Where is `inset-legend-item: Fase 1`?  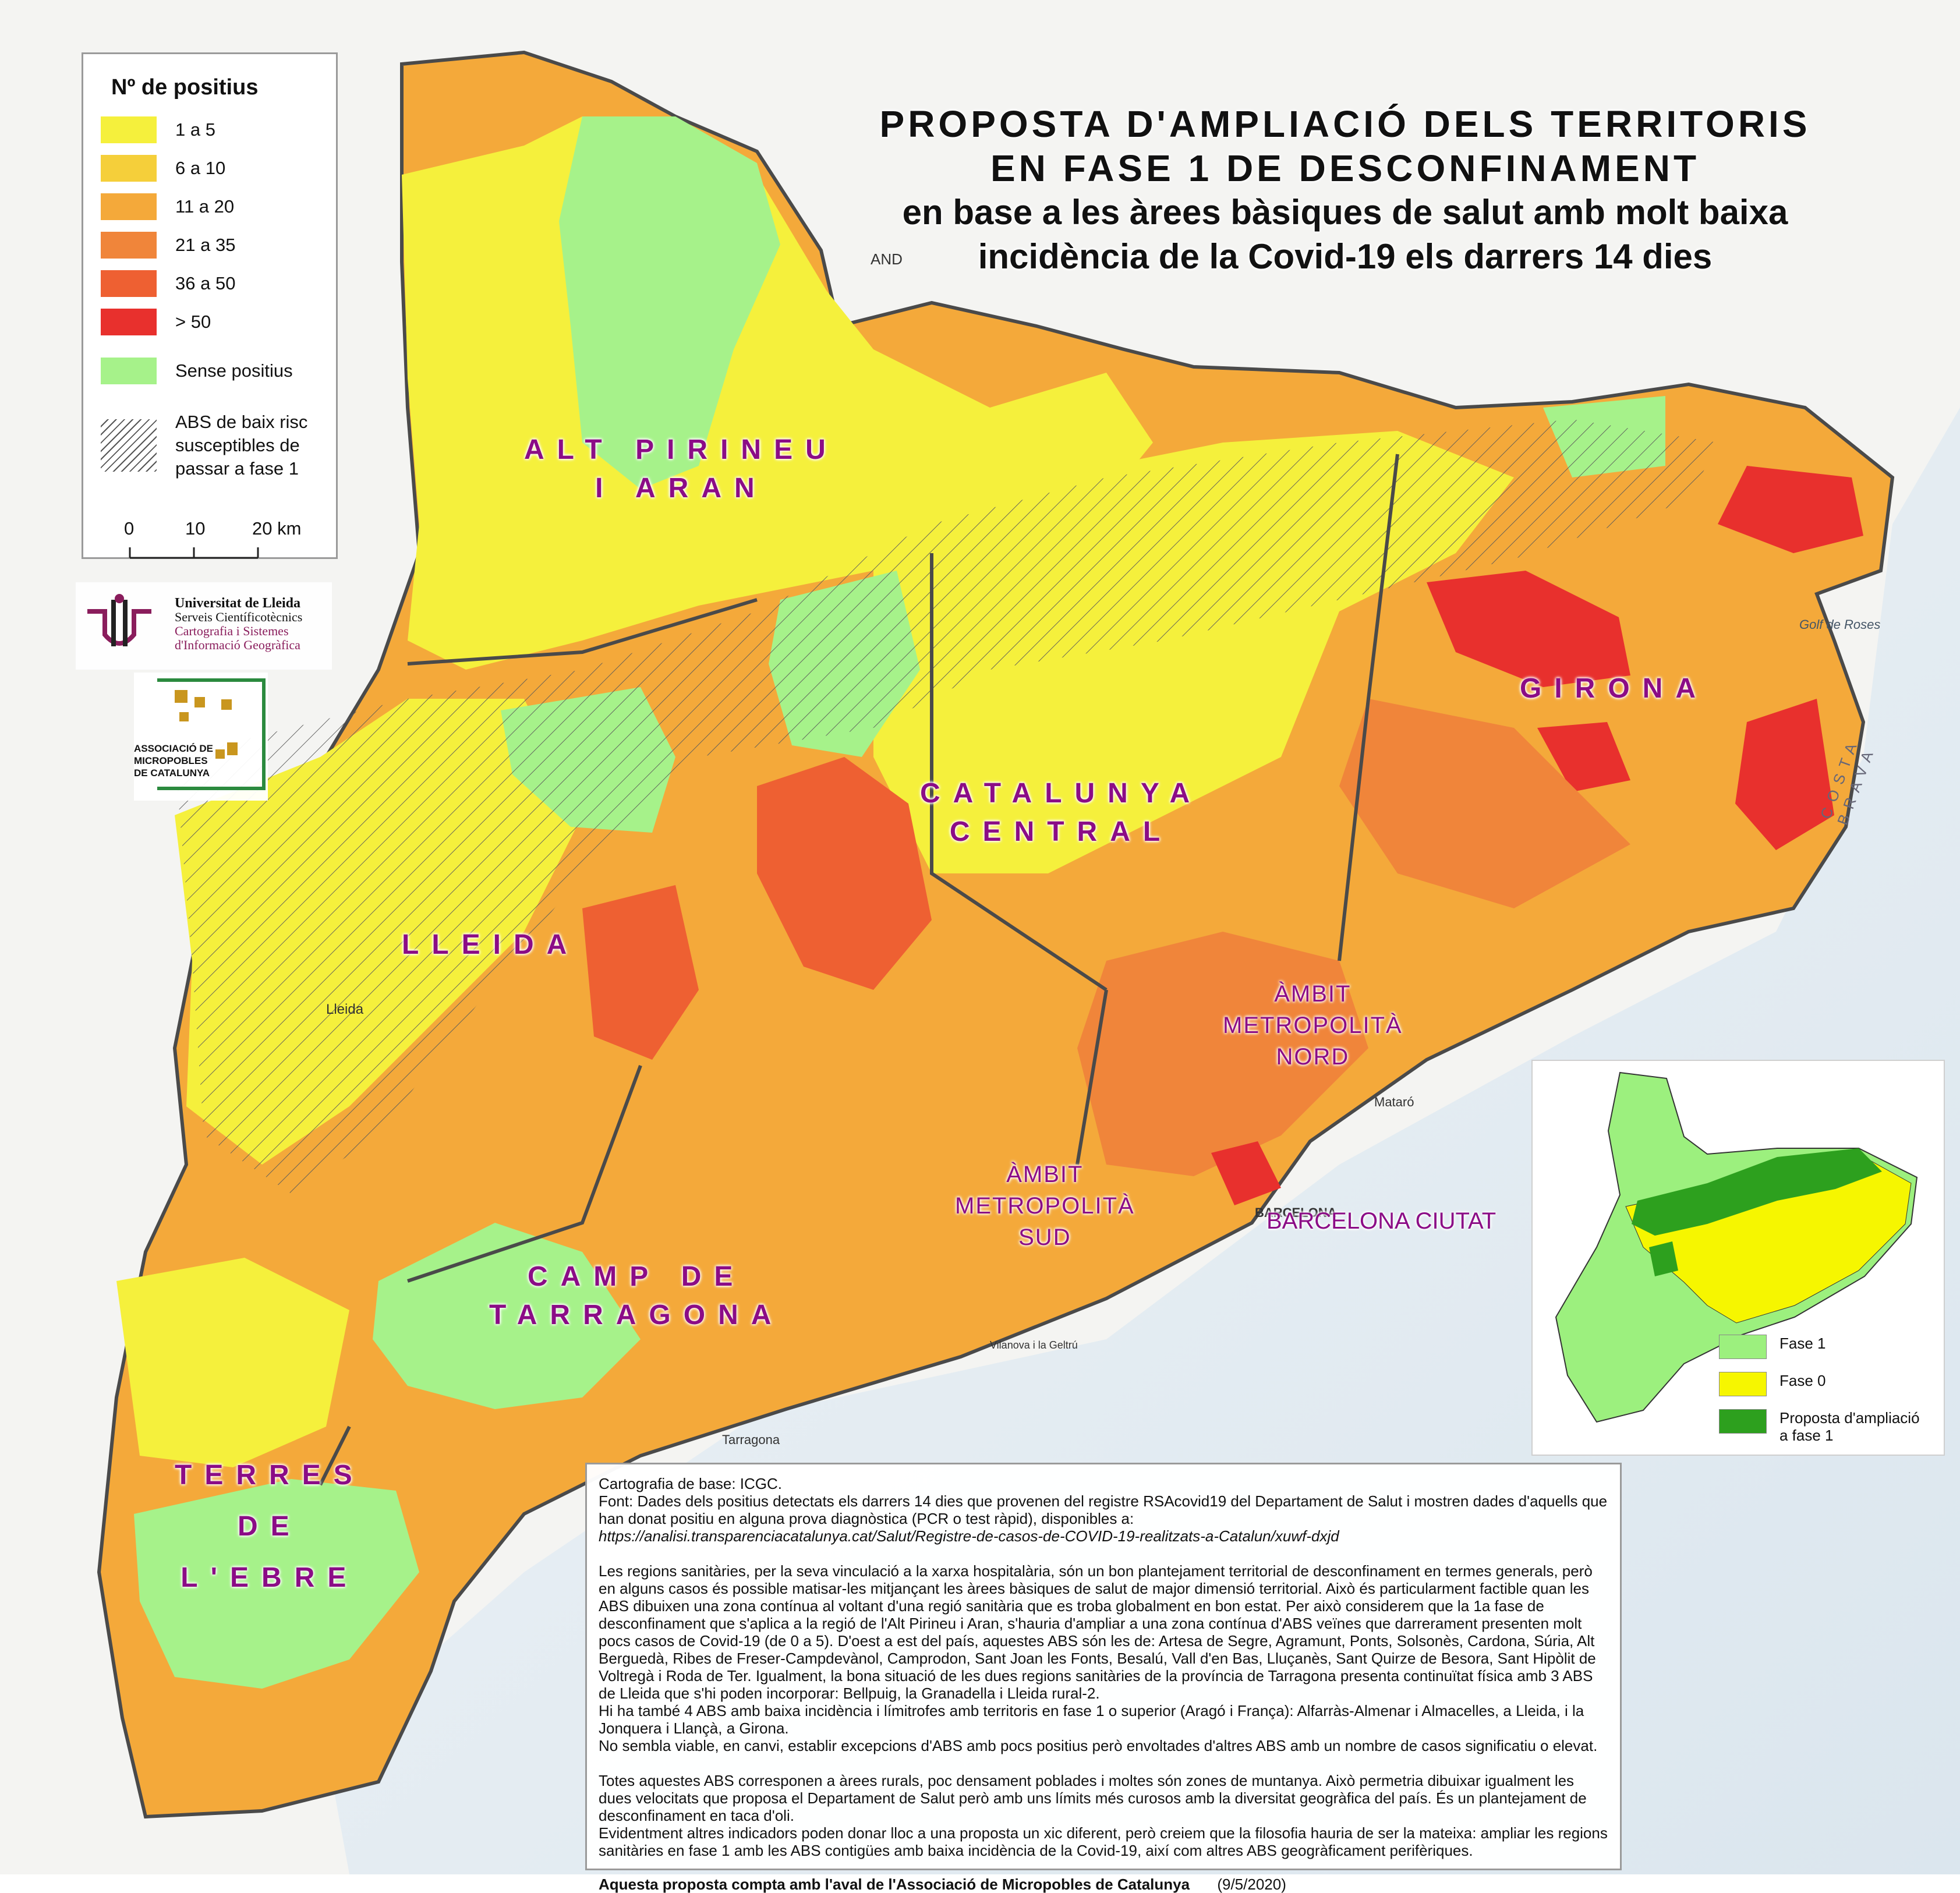 inset-legend-item: Fase 1 is located at coordinates (1825, 1347).